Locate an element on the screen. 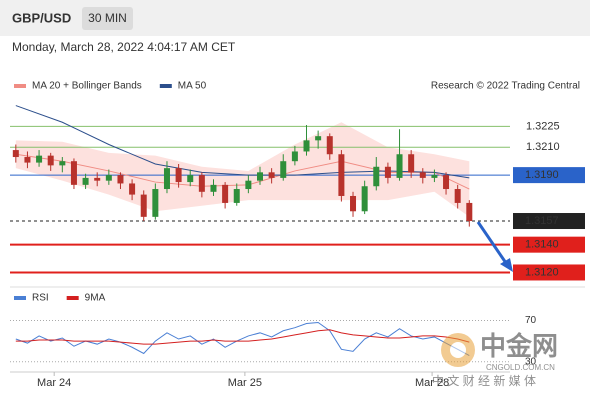 This screenshot has width=590, height=400. legend-label: 9MA is located at coordinates (95, 298).